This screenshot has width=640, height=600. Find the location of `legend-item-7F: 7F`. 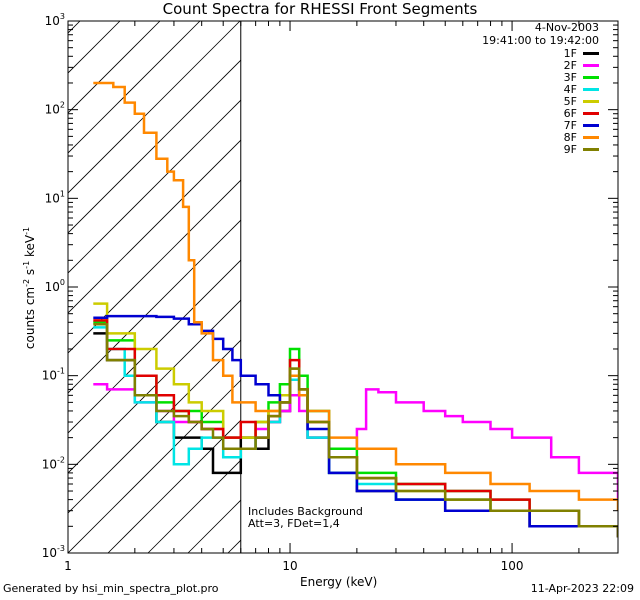

legend-item-7F: 7F is located at coordinates (540, 125).